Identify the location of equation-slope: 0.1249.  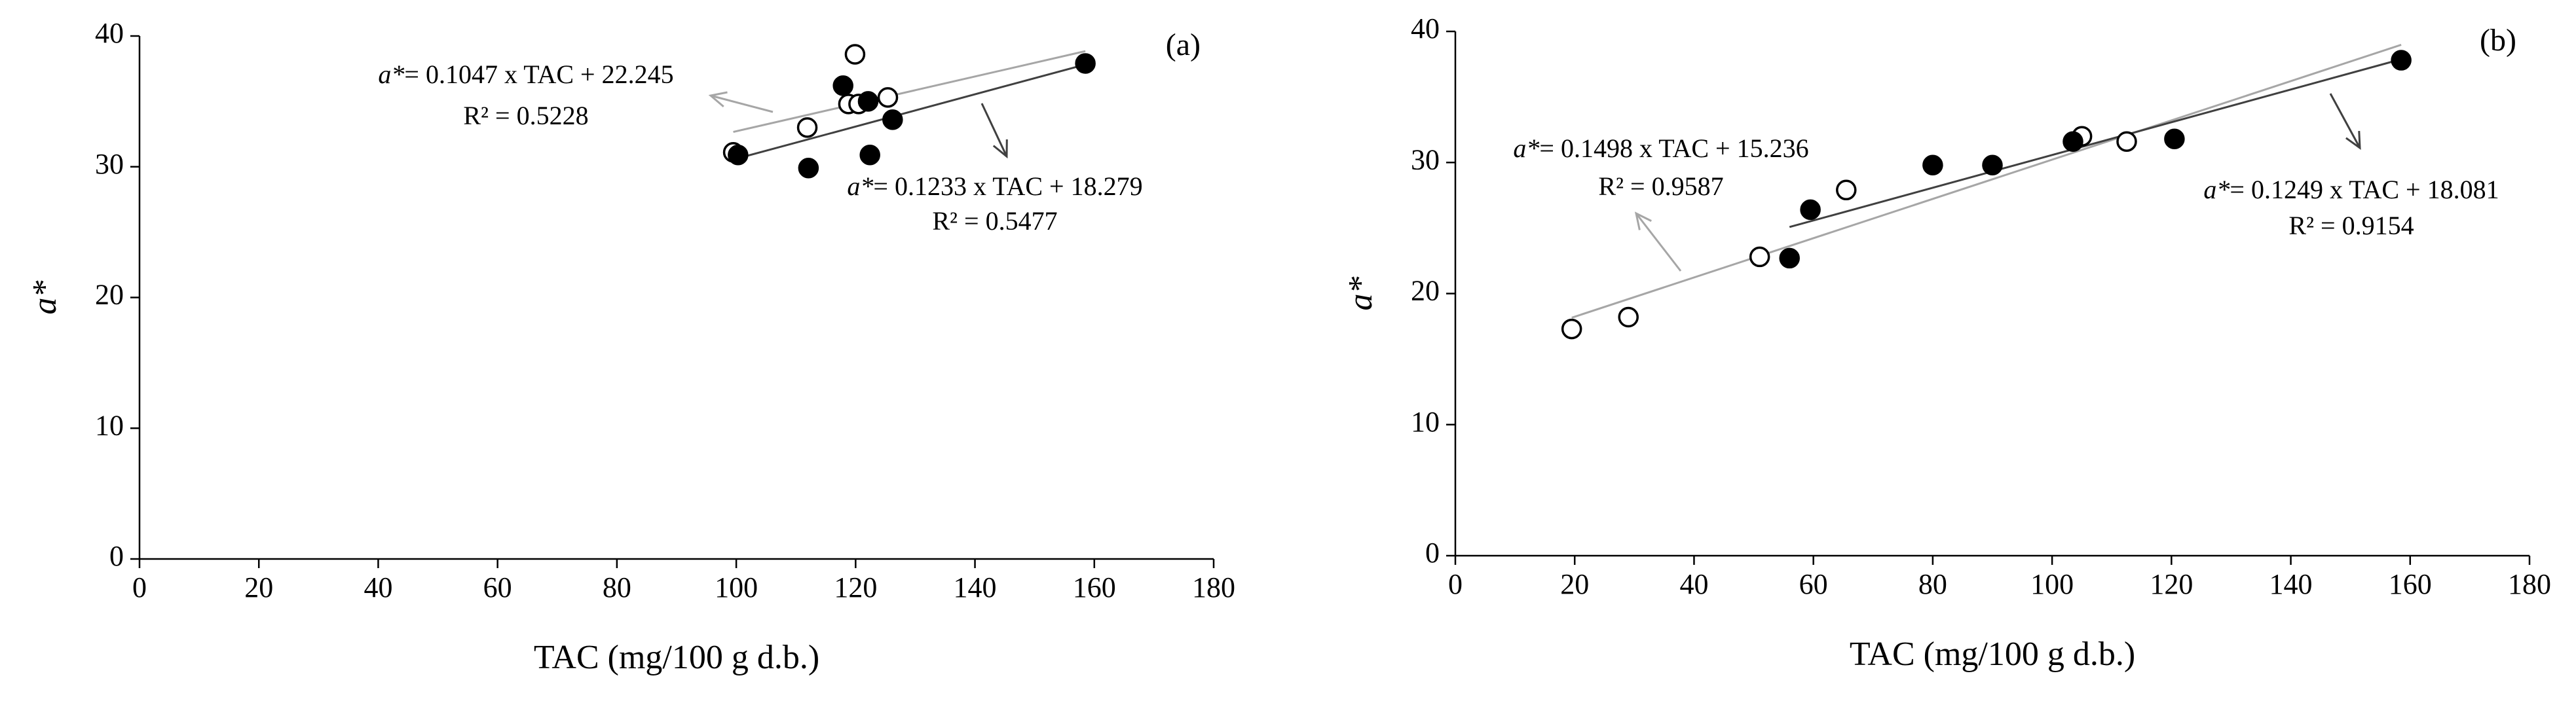
(2287, 189).